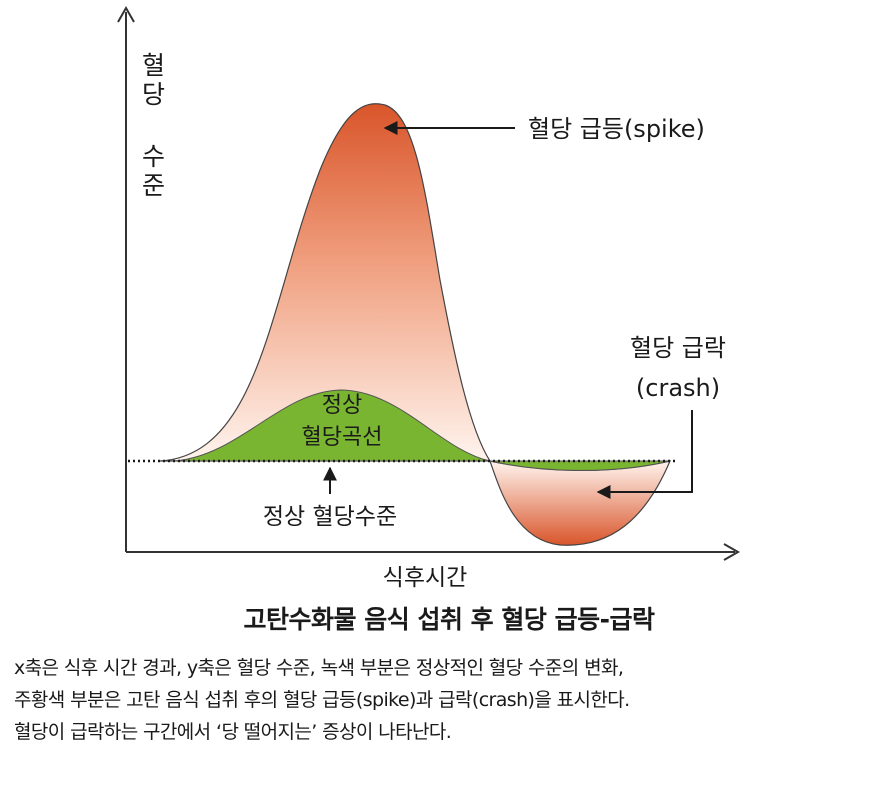 The image size is (888, 790). I want to click on normal-curve-area, so click(332, 425).